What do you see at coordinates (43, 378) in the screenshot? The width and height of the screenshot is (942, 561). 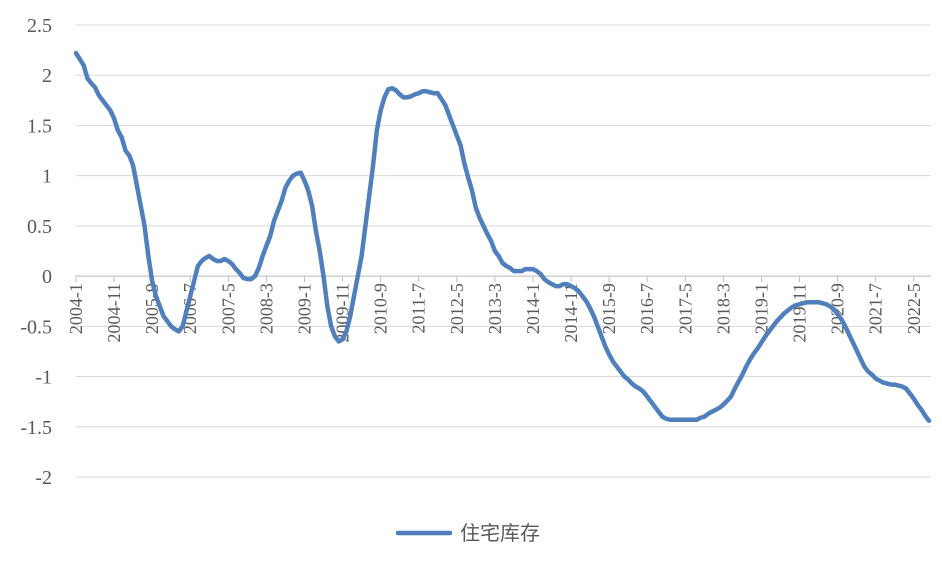 I see `y-tick-label: -1` at bounding box center [43, 378].